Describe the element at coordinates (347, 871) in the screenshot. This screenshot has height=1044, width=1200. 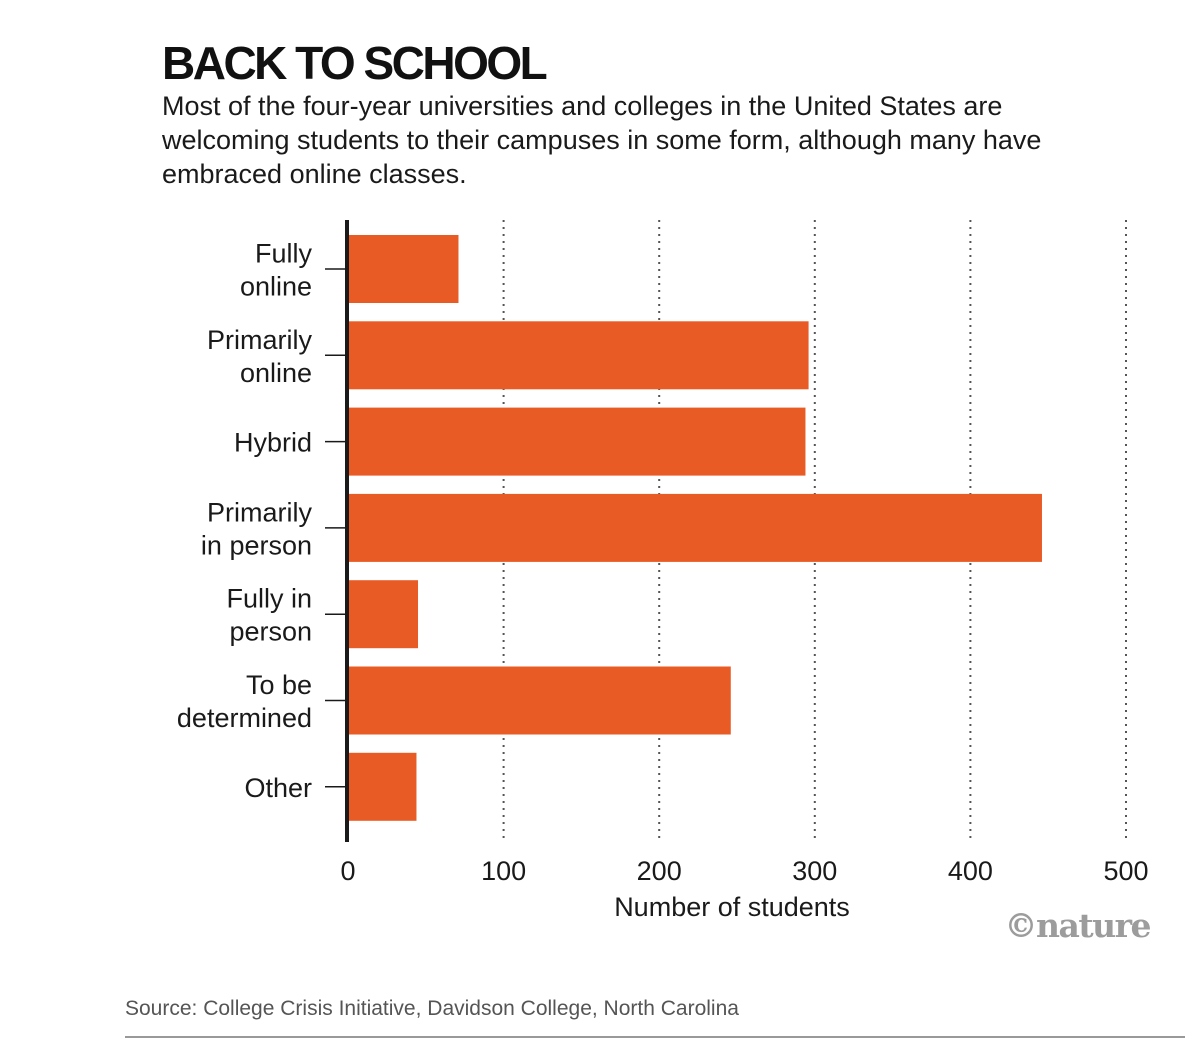
I see `x-tick-label-0: 0` at that location.